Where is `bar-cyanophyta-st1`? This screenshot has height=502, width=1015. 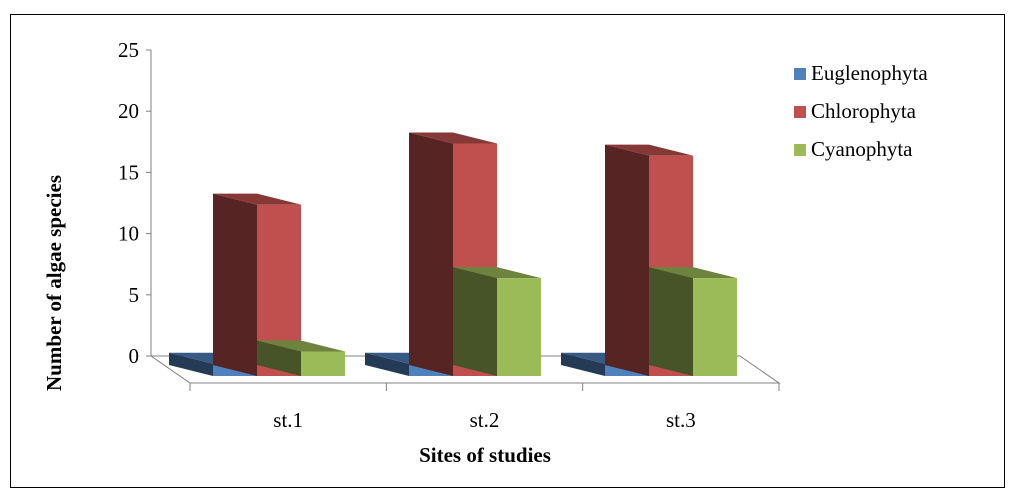 bar-cyanophyta-st1 is located at coordinates (301, 358).